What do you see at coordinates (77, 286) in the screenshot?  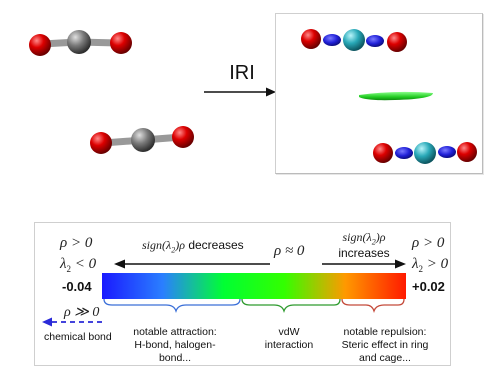 I see `scale-min-value: -0.04` at bounding box center [77, 286].